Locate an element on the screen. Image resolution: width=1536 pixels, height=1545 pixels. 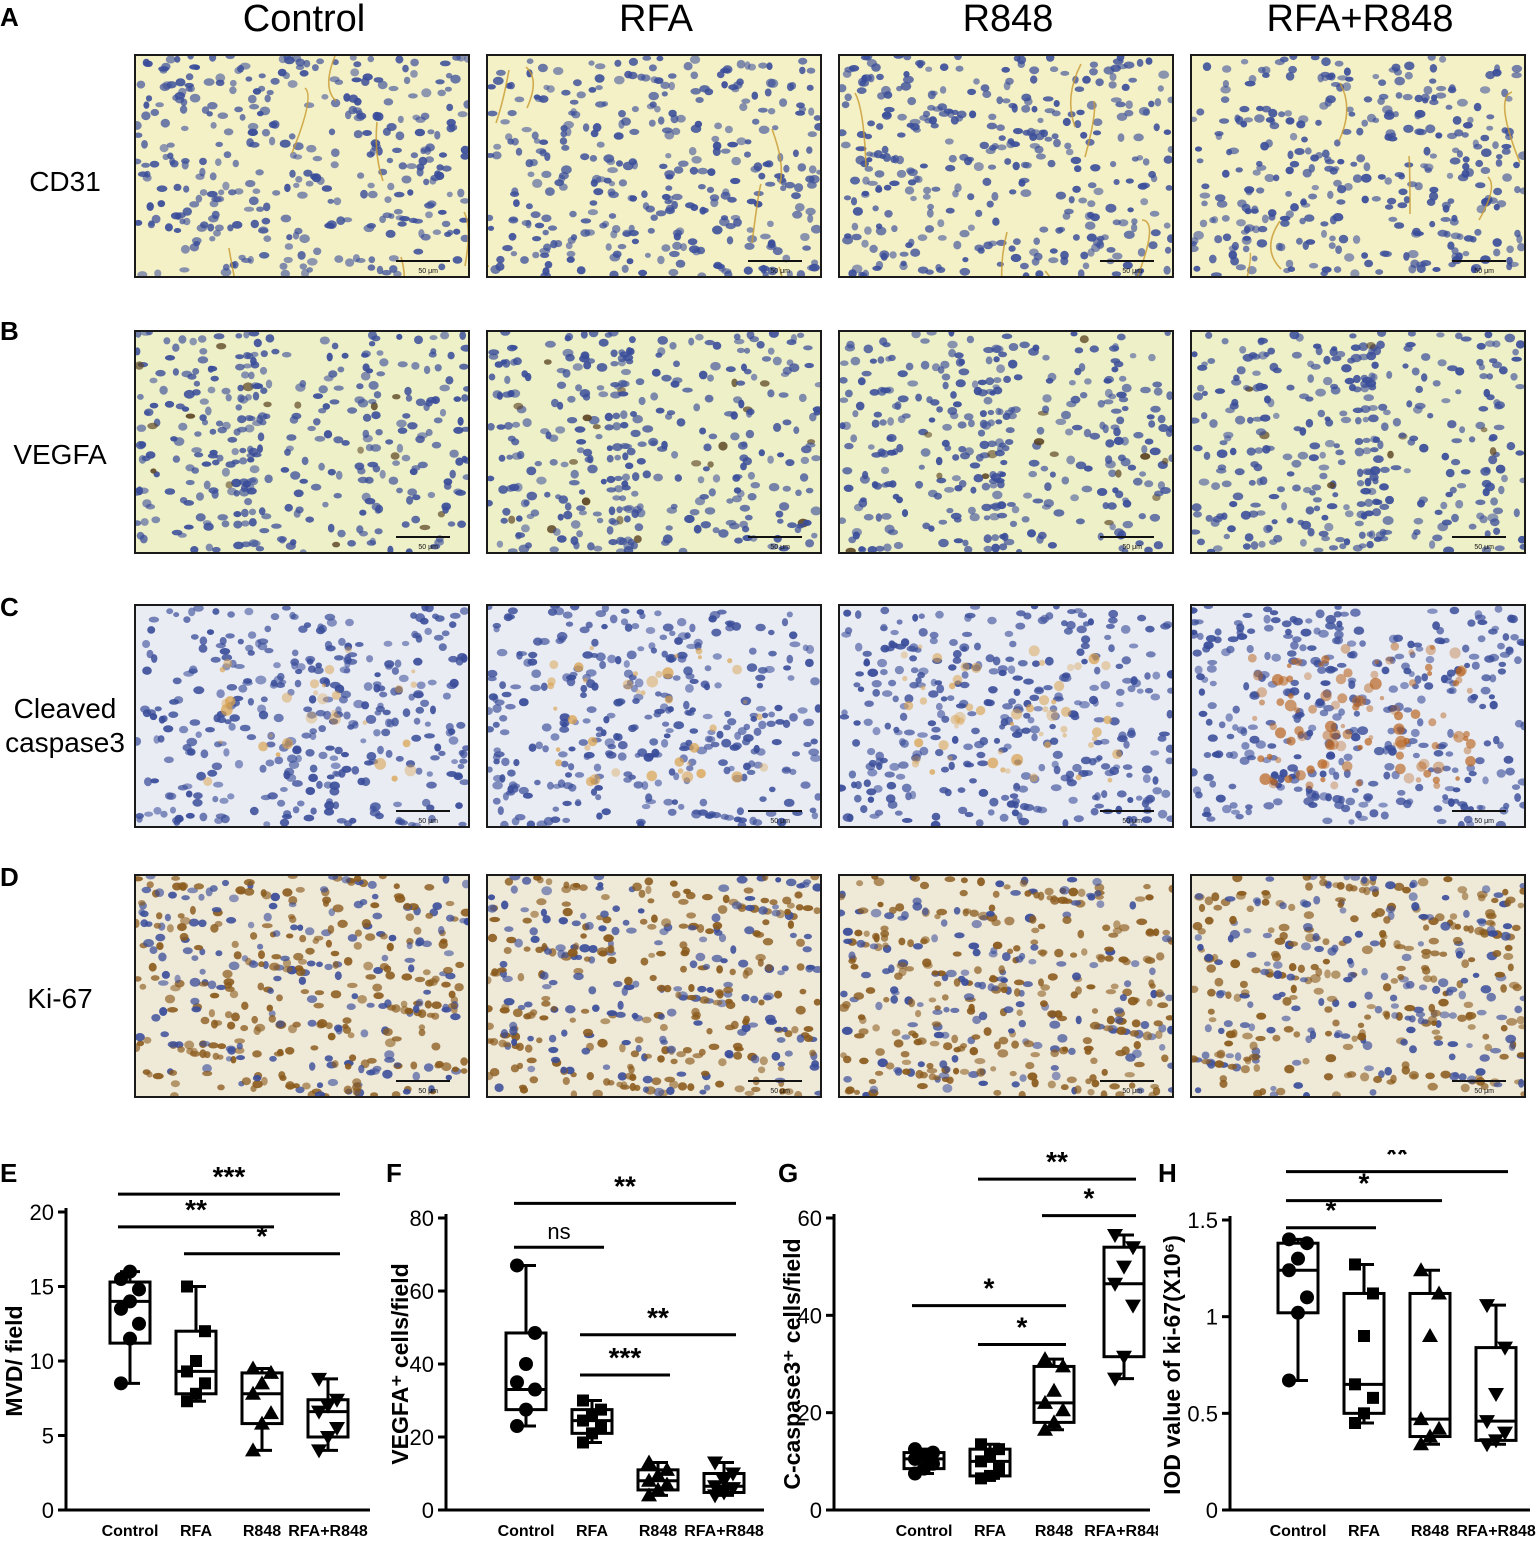
y-axis-label: MVD/ field is located at coordinates (14, 1360).